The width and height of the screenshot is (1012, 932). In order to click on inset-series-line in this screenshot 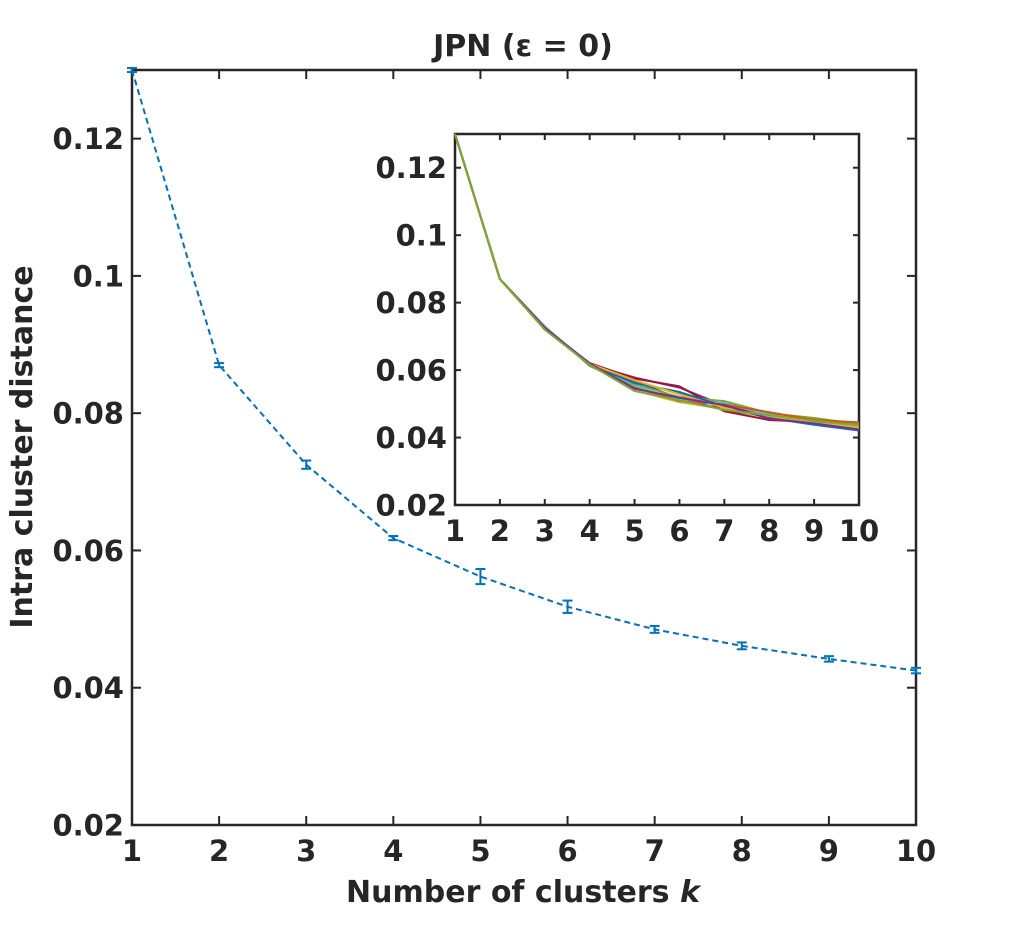, I will do `click(657, 280)`.